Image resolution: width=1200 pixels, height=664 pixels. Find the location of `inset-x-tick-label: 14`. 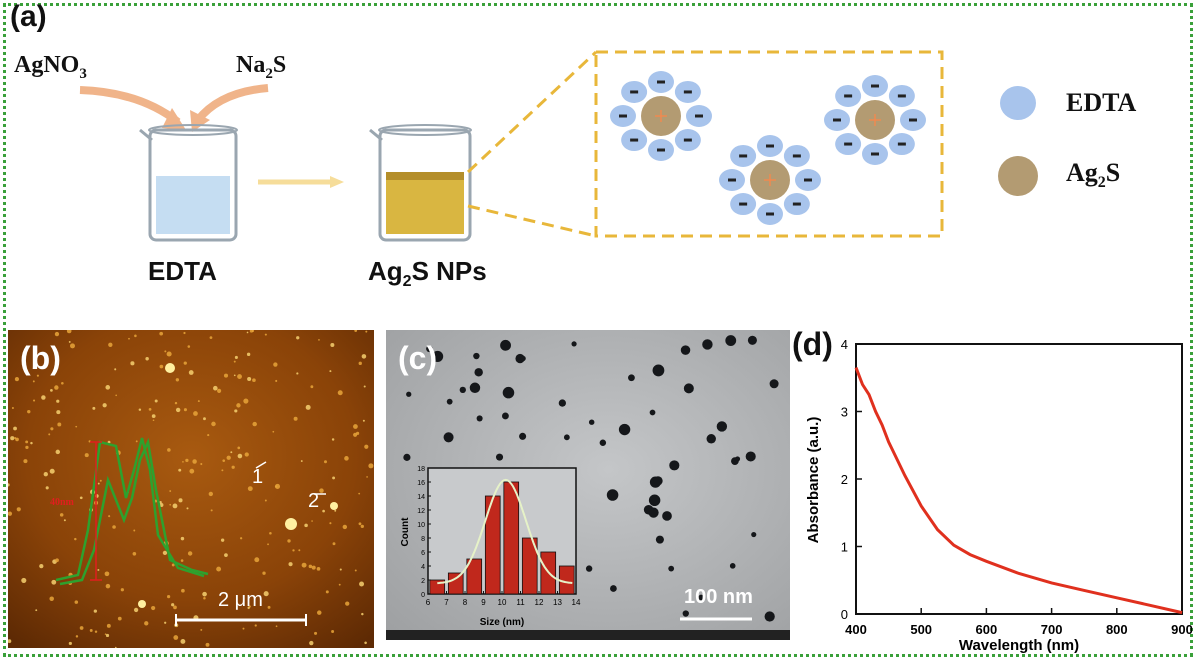

inset-x-tick-label: 14 is located at coordinates (576, 602).